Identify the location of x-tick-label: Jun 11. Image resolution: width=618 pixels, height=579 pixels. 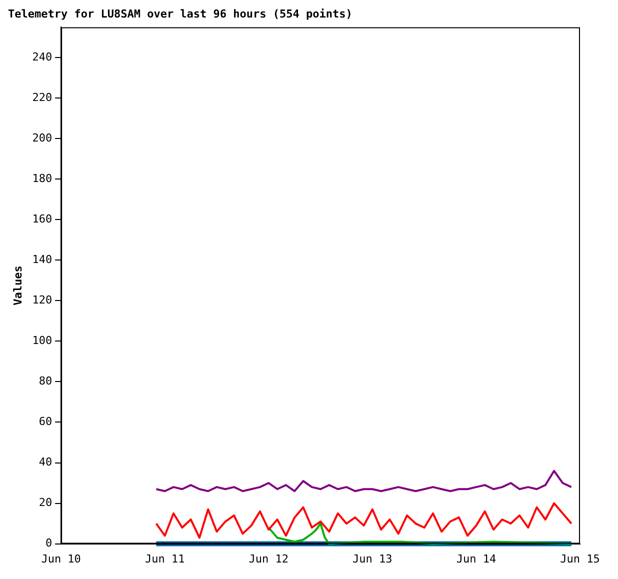
(164, 559).